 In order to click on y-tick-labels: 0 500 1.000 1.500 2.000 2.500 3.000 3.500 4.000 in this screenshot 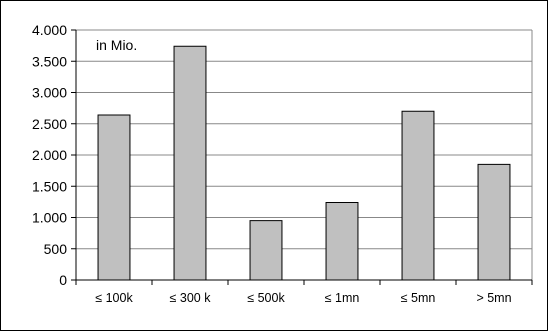, I will do `click(49, 155)`.